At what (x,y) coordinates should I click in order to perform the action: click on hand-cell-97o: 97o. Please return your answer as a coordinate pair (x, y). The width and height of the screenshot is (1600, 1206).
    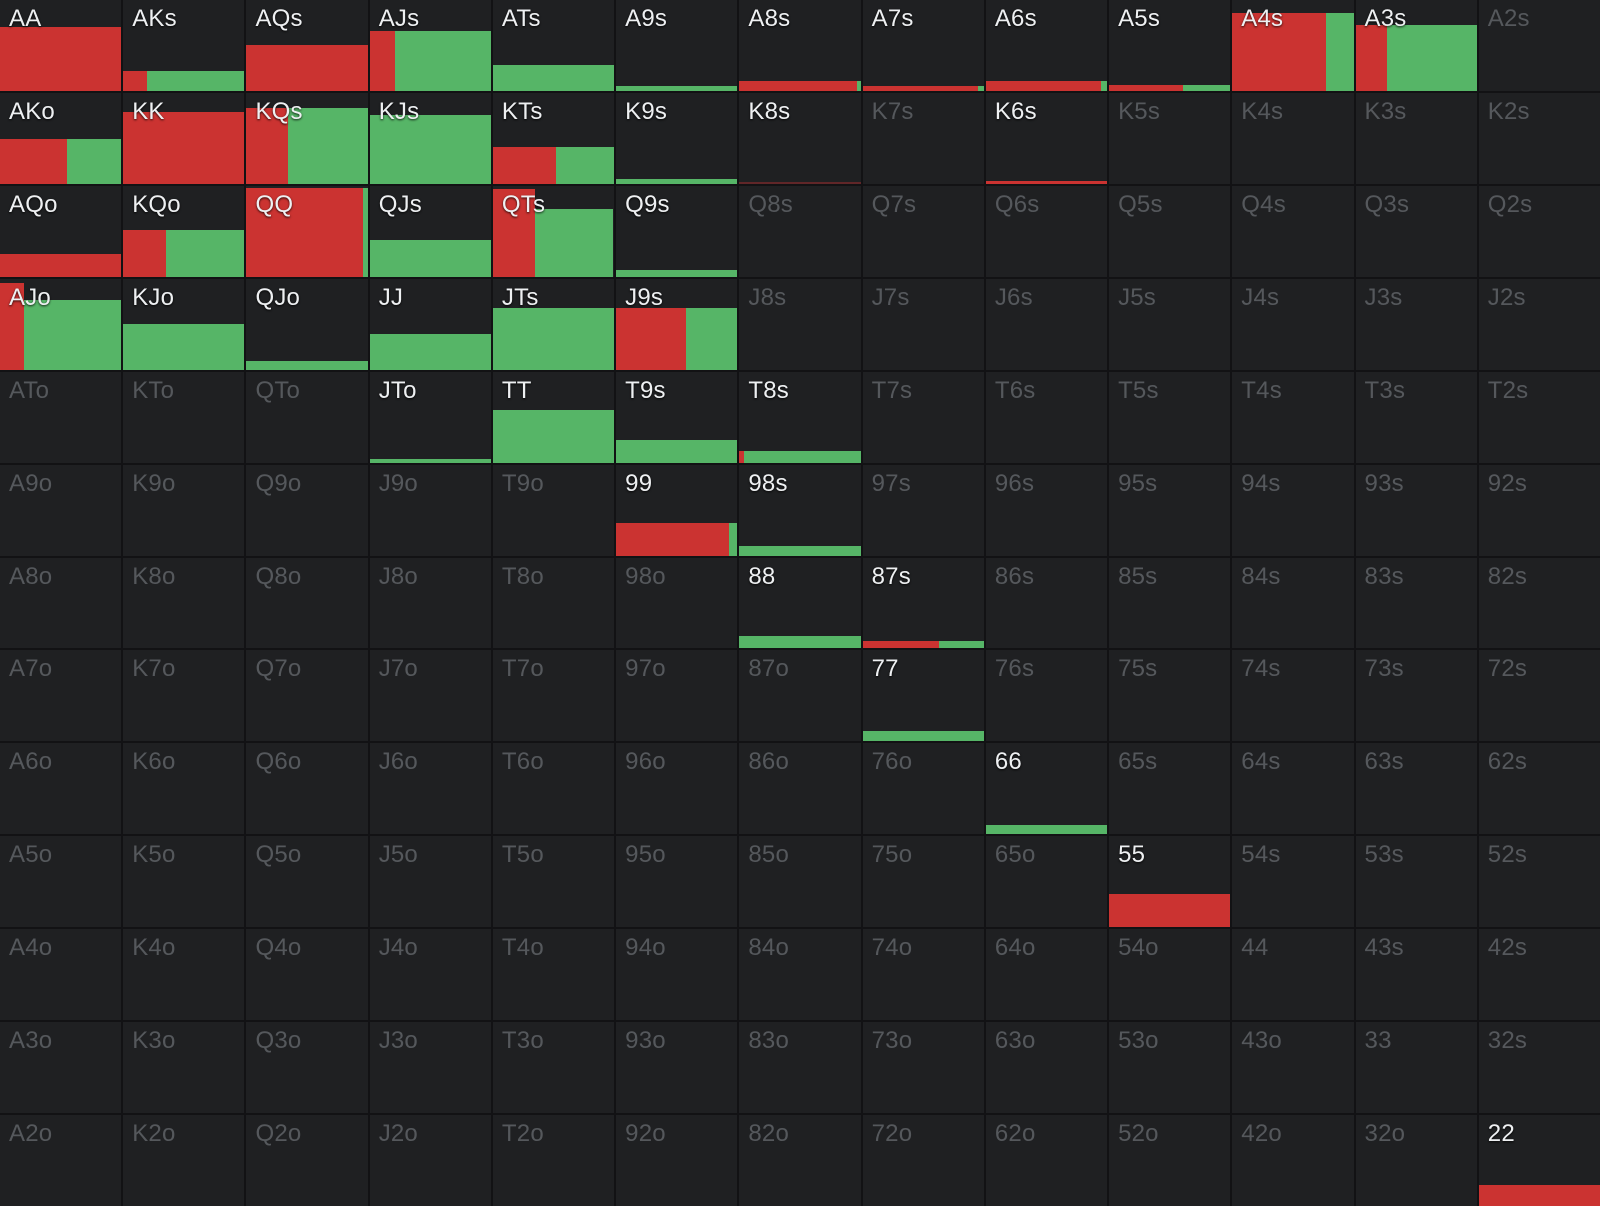
    Looking at the image, I should click on (677, 696).